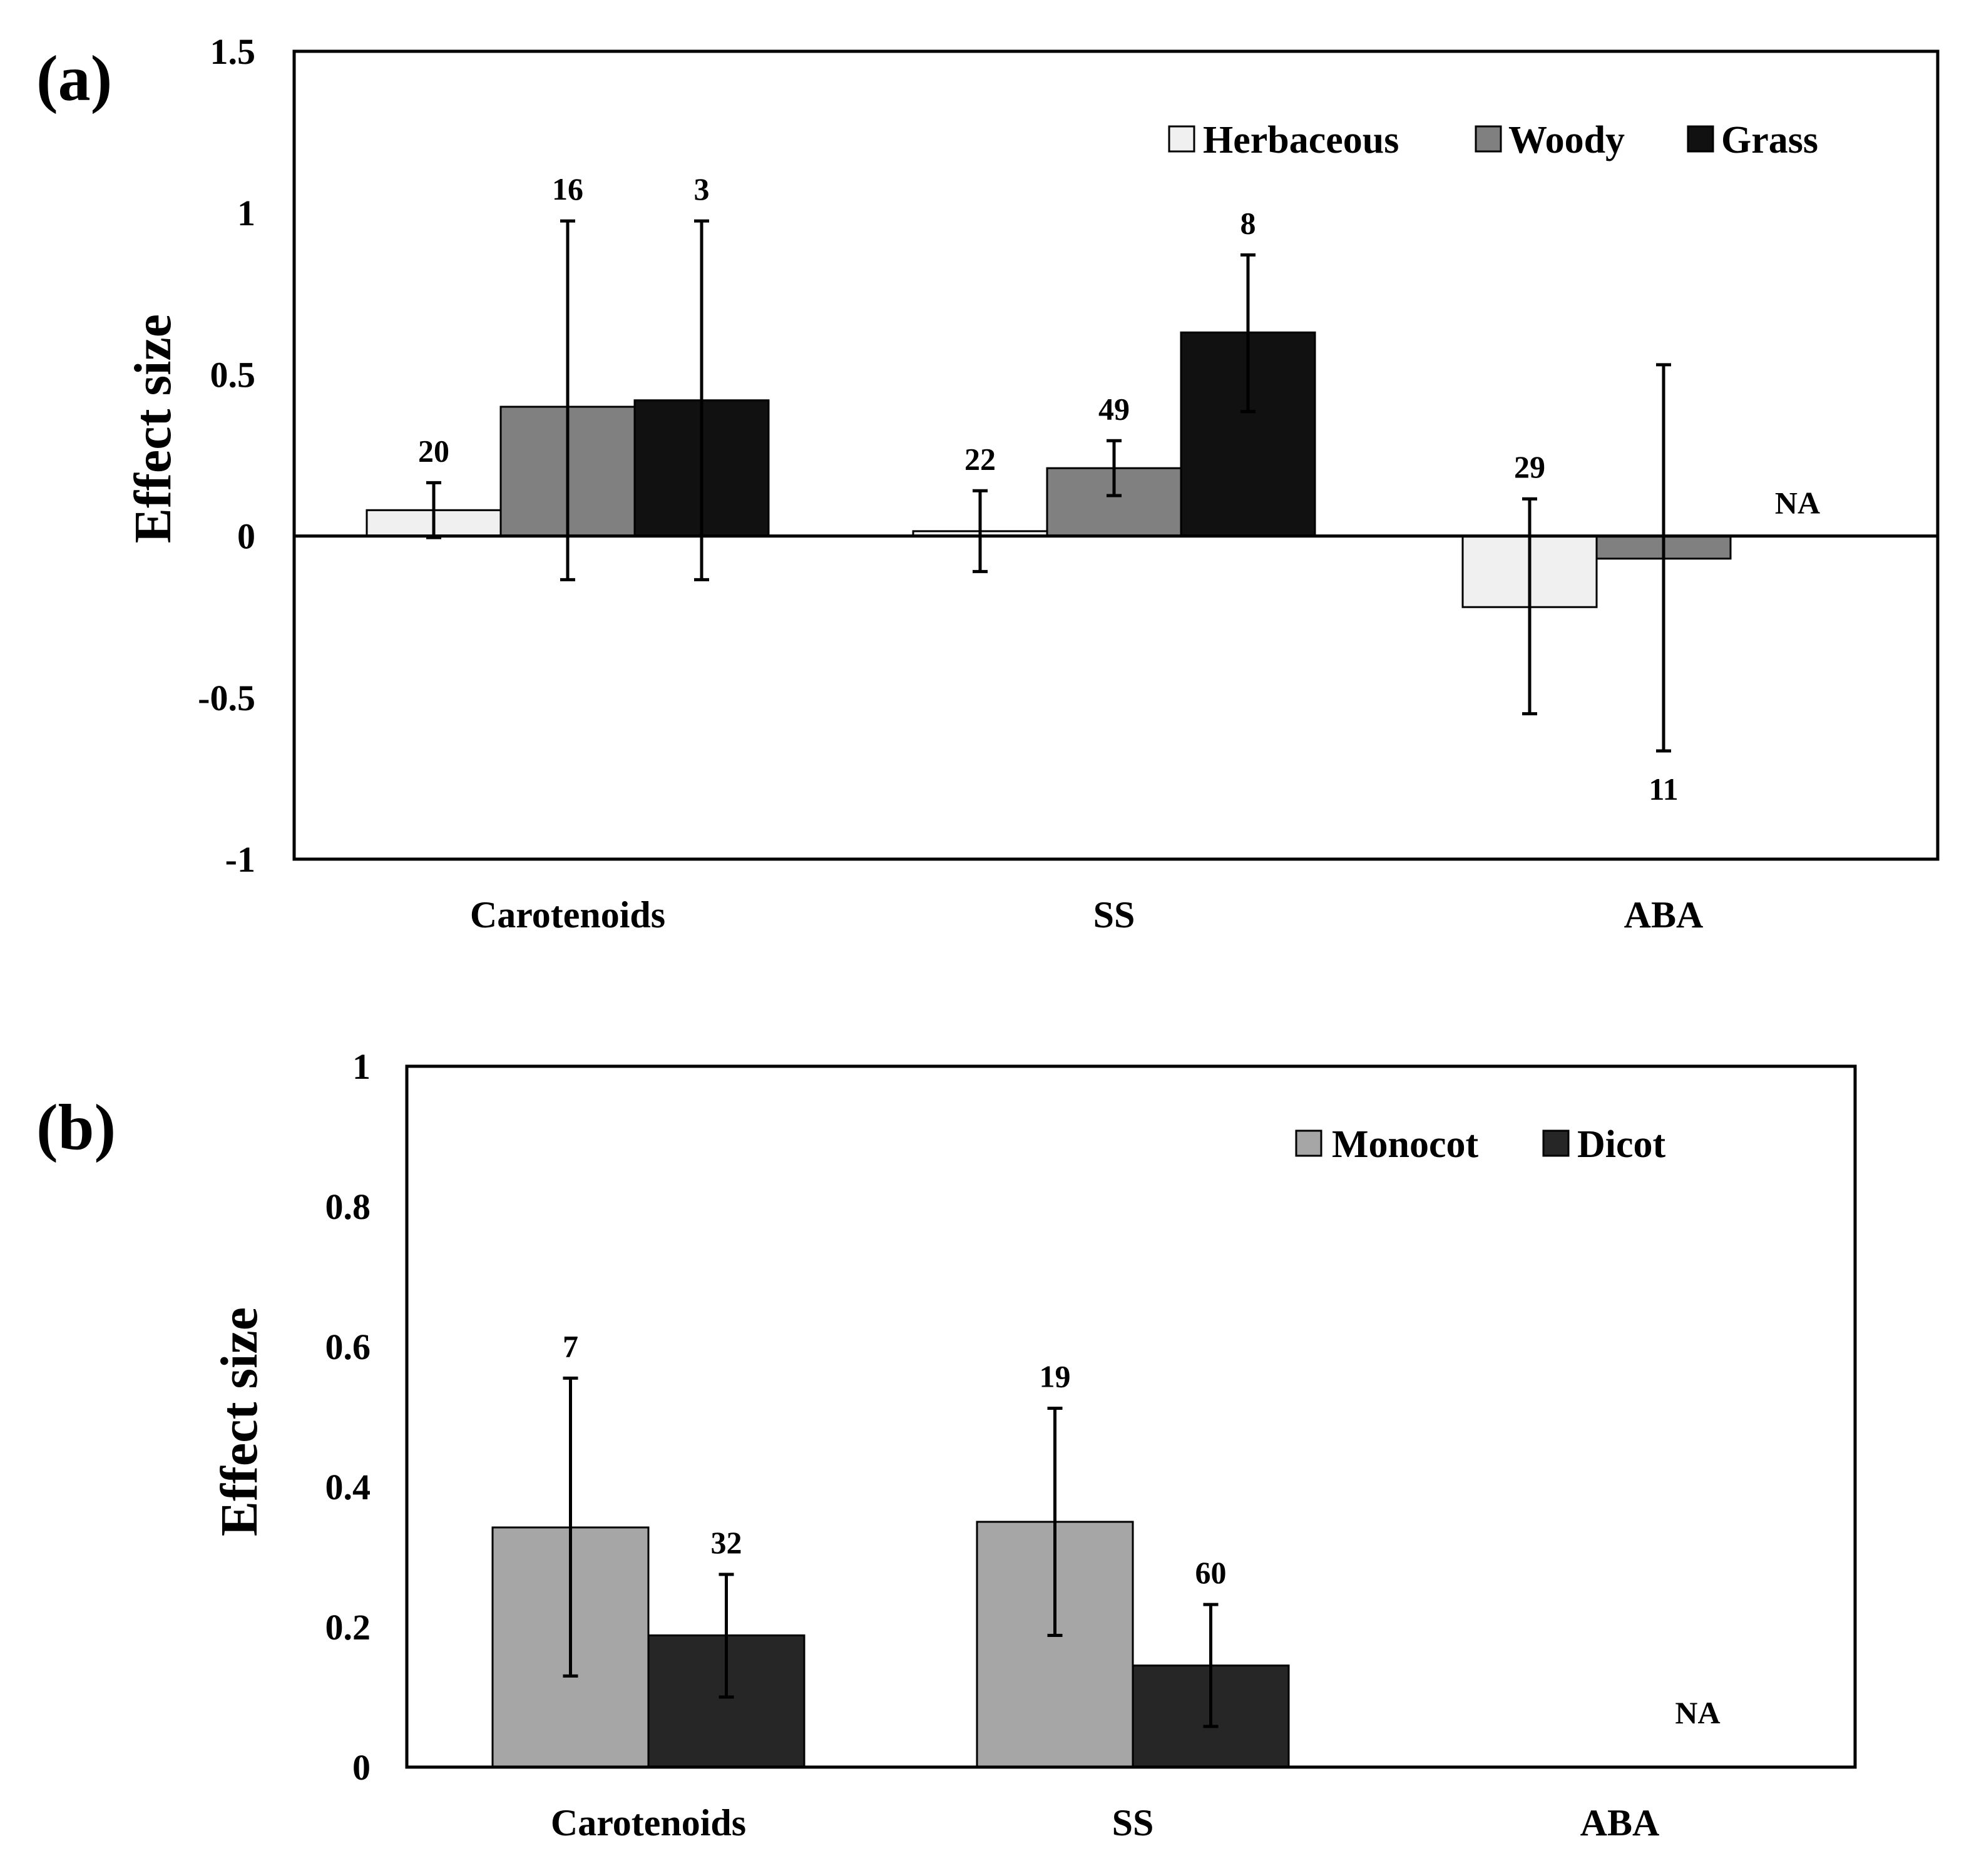 This screenshot has width=1964, height=1876. I want to click on legend-label: Woody, so click(1566, 140).